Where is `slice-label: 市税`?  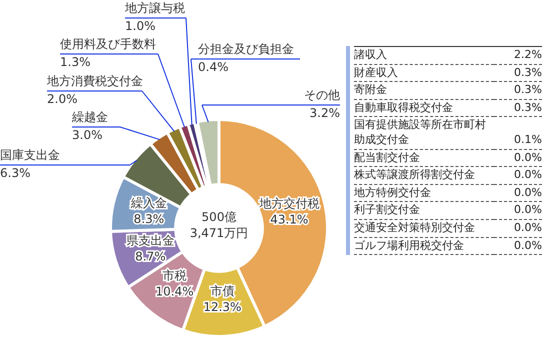 slice-label: 市税 is located at coordinates (174, 275).